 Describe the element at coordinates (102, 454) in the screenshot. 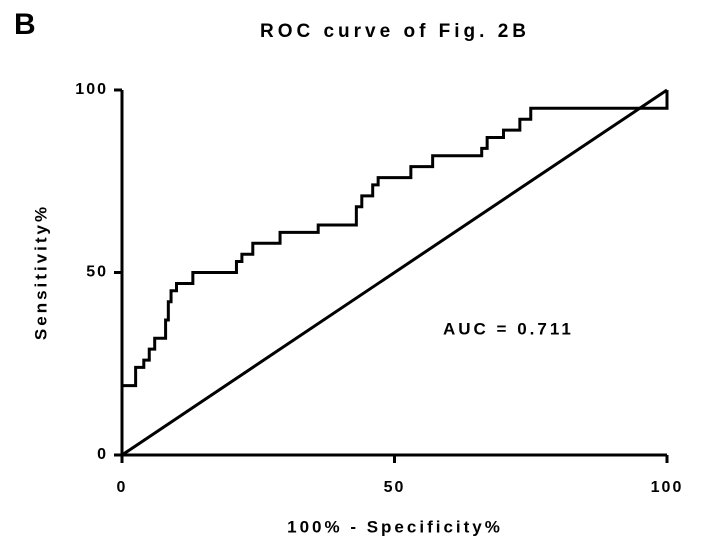

I see `y-tick-label: 0` at that location.